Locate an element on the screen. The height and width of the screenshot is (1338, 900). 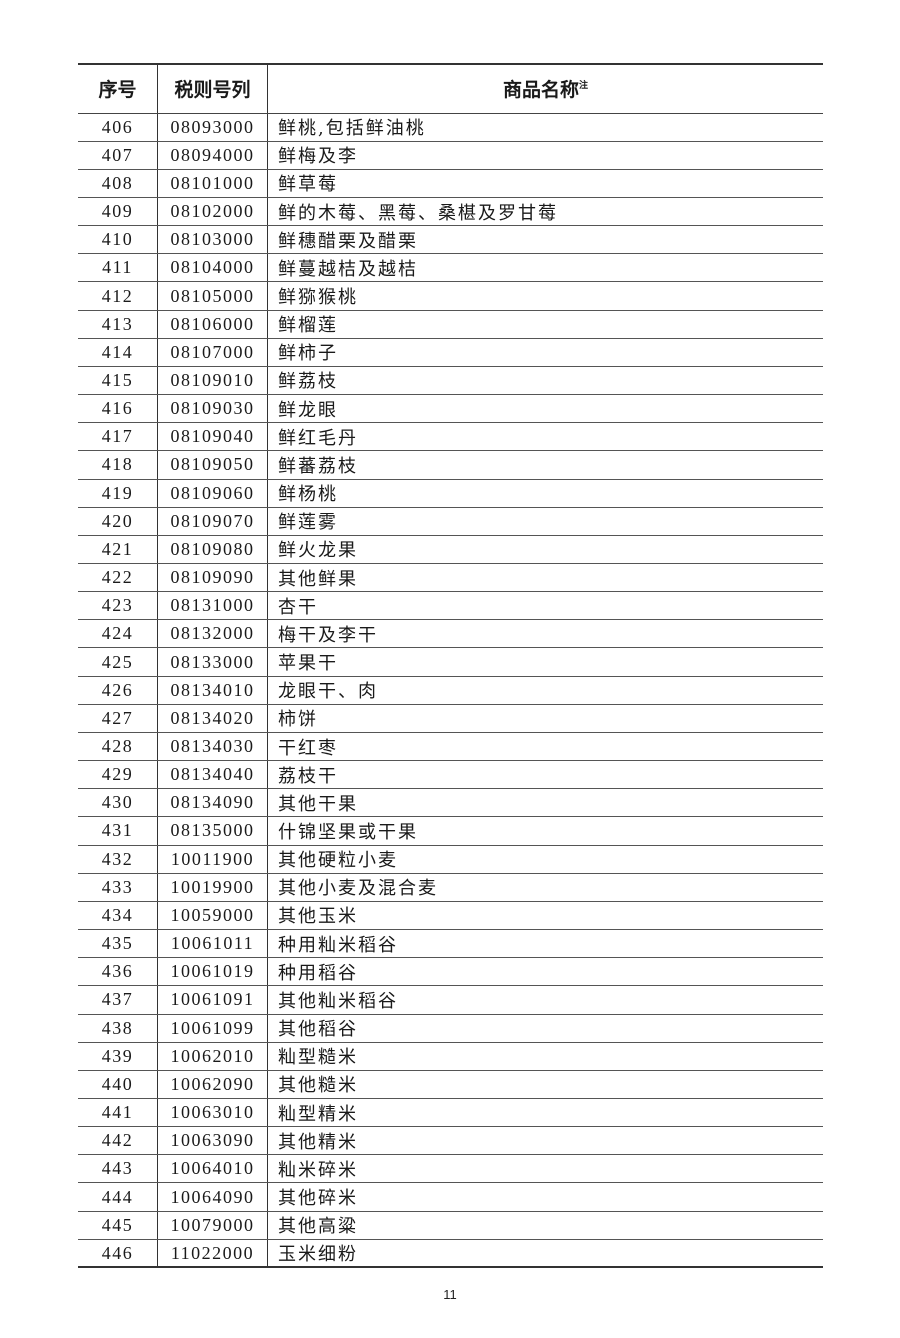
row-tariff-code: 08134010 is located at coordinates (212, 690).